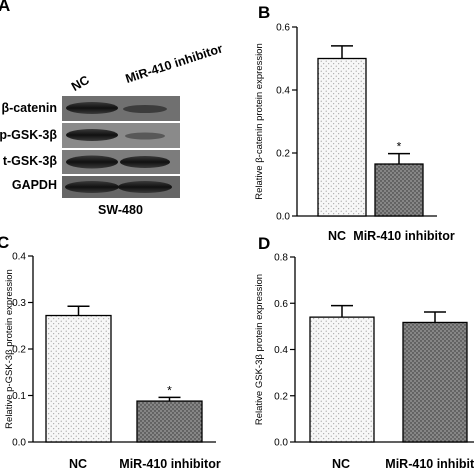 The width and height of the screenshot is (474, 474). Describe the element at coordinates (169, 421) in the screenshot. I see `bar-c-inhibitor` at that location.